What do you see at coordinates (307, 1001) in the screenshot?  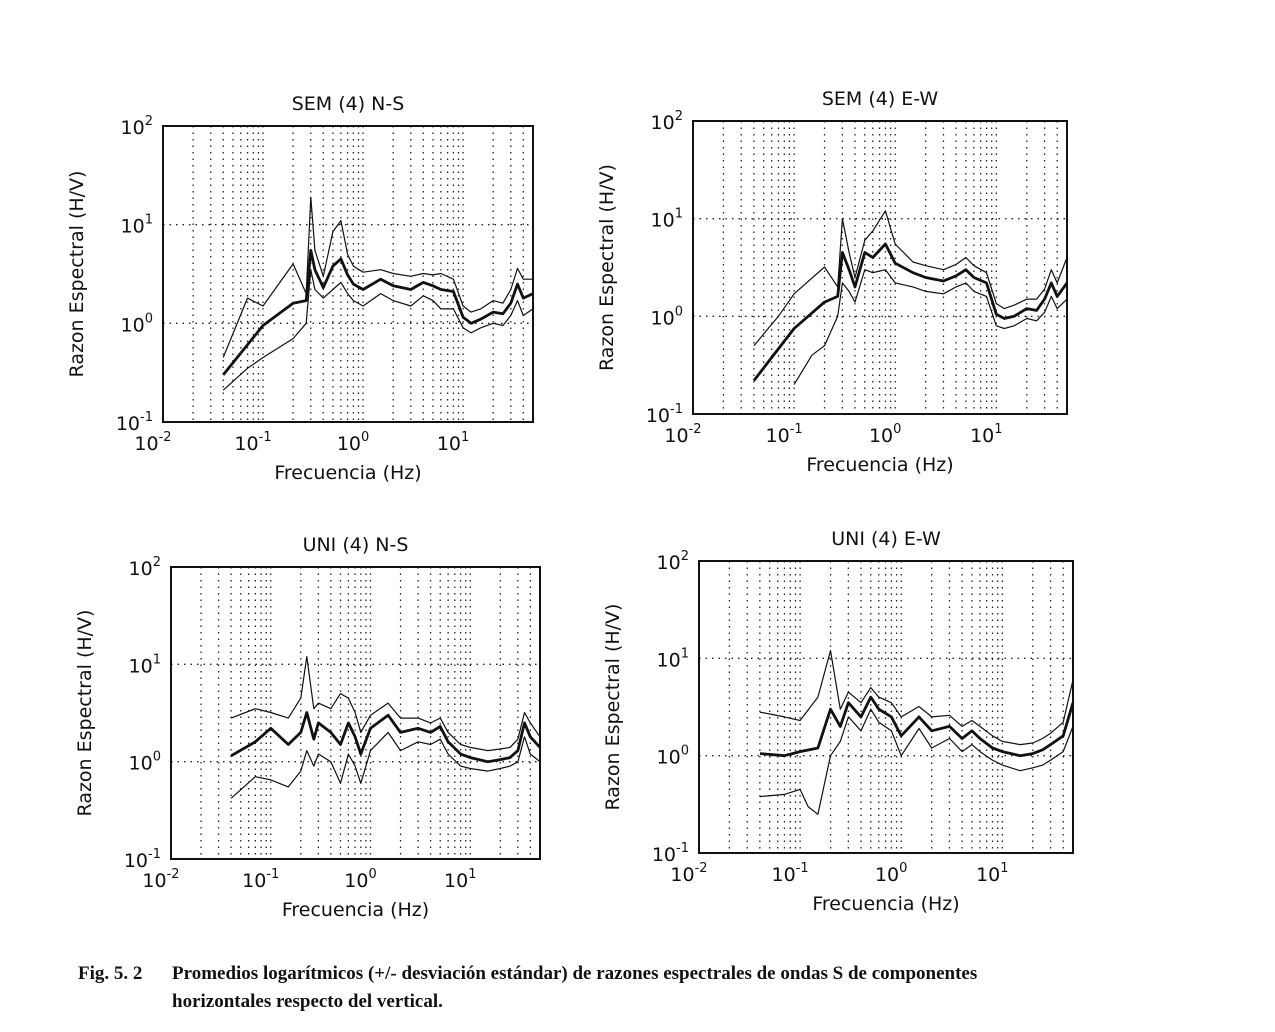 I see `caption-line-2: horizontales respecto del vertical.` at bounding box center [307, 1001].